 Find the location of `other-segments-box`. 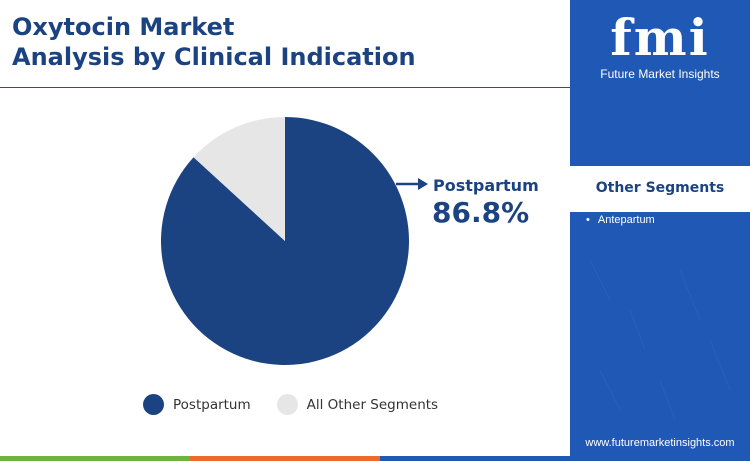

other-segments-box is located at coordinates (660, 189).